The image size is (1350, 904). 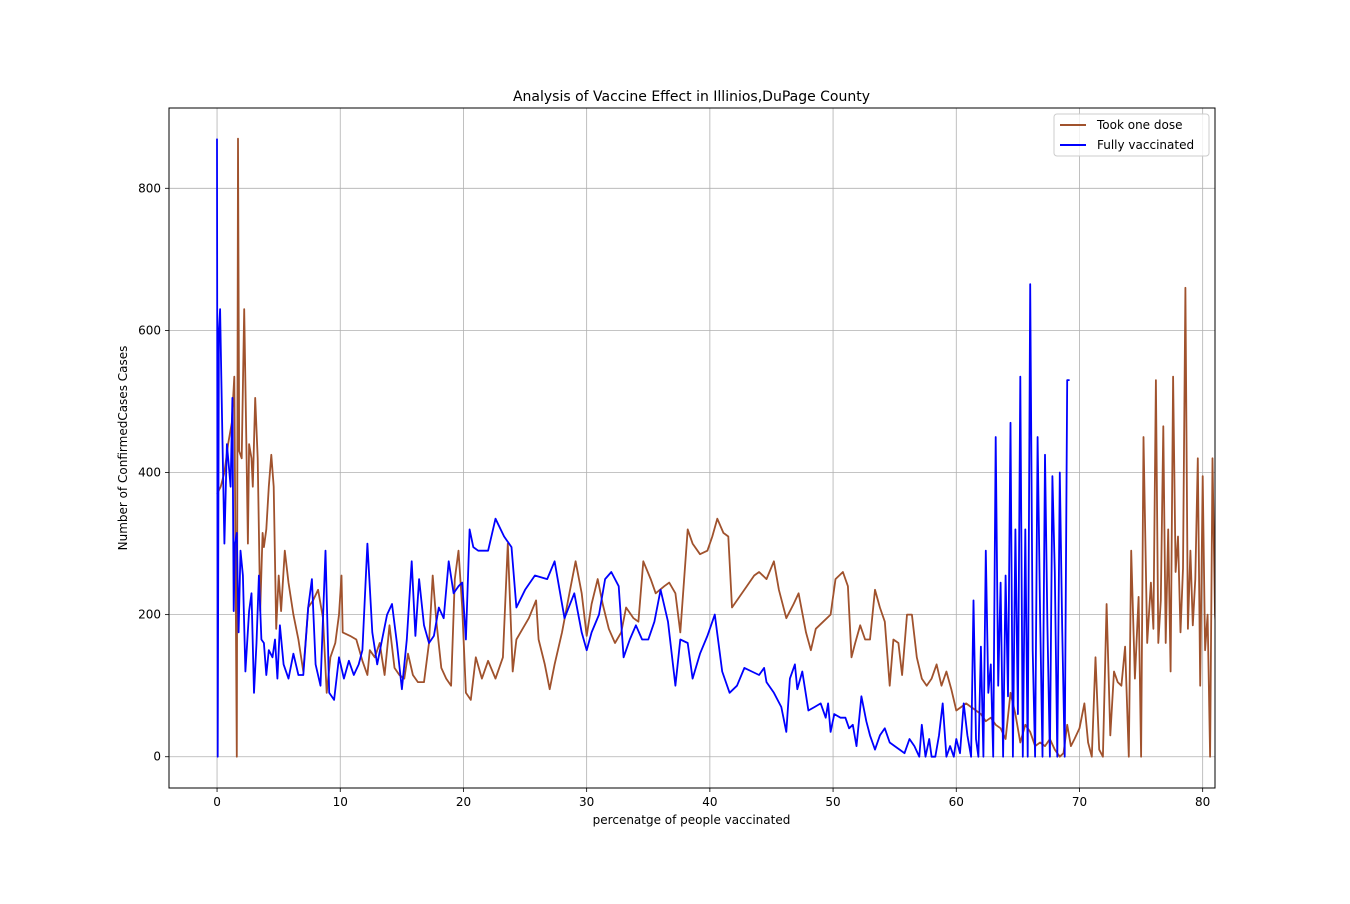 I want to click on legend-box, so click(x=1131, y=135).